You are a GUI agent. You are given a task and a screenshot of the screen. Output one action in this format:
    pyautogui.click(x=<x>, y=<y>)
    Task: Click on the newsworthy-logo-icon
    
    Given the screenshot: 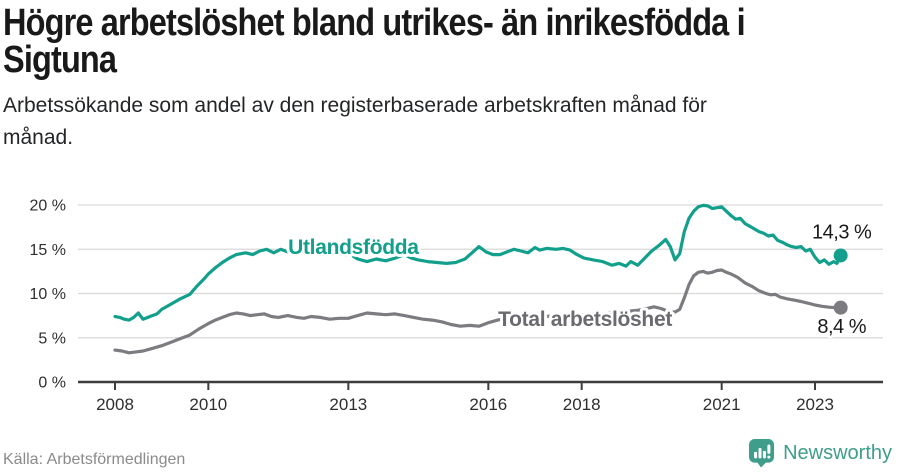 What is the action you would take?
    pyautogui.click(x=762, y=453)
    